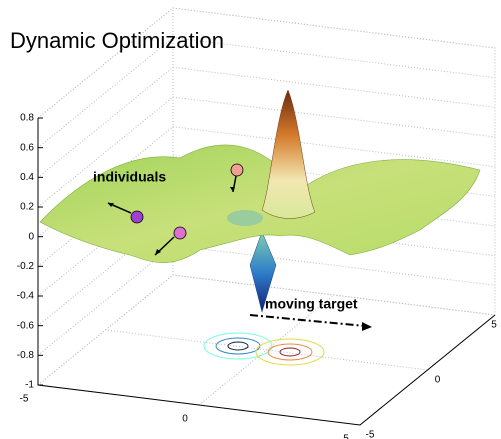 The height and width of the screenshot is (439, 501). Describe the element at coordinates (27, 147) in the screenshot. I see `z-tick-label: 0.6` at that location.